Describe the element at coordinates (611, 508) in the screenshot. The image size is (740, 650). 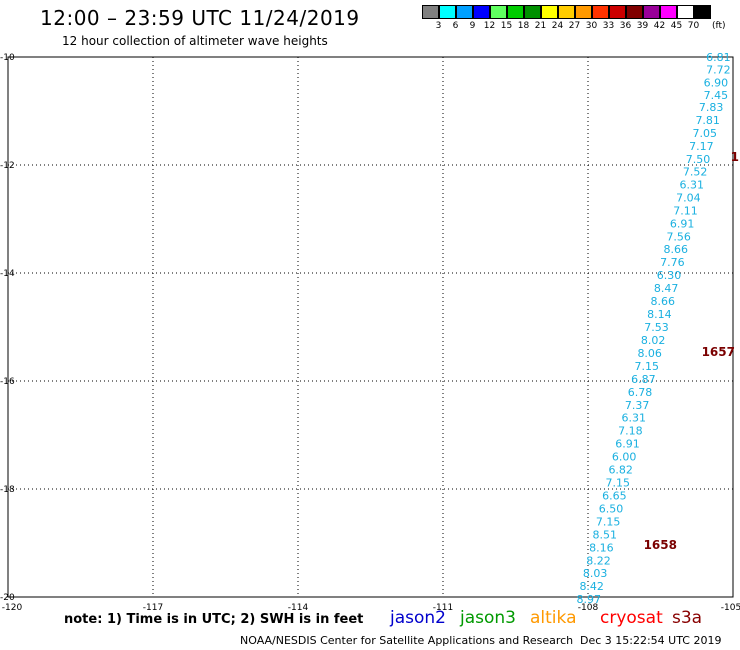
I see `swh-value: 6.50` at that location.